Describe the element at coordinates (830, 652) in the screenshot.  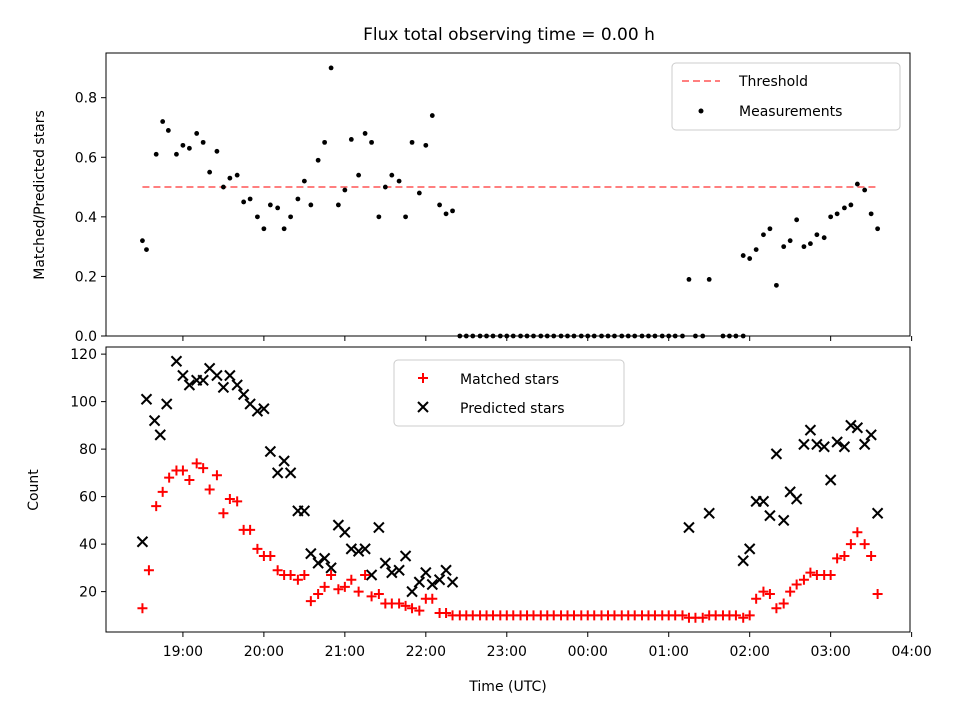
I see `x-tick-label: 03:00` at that location.